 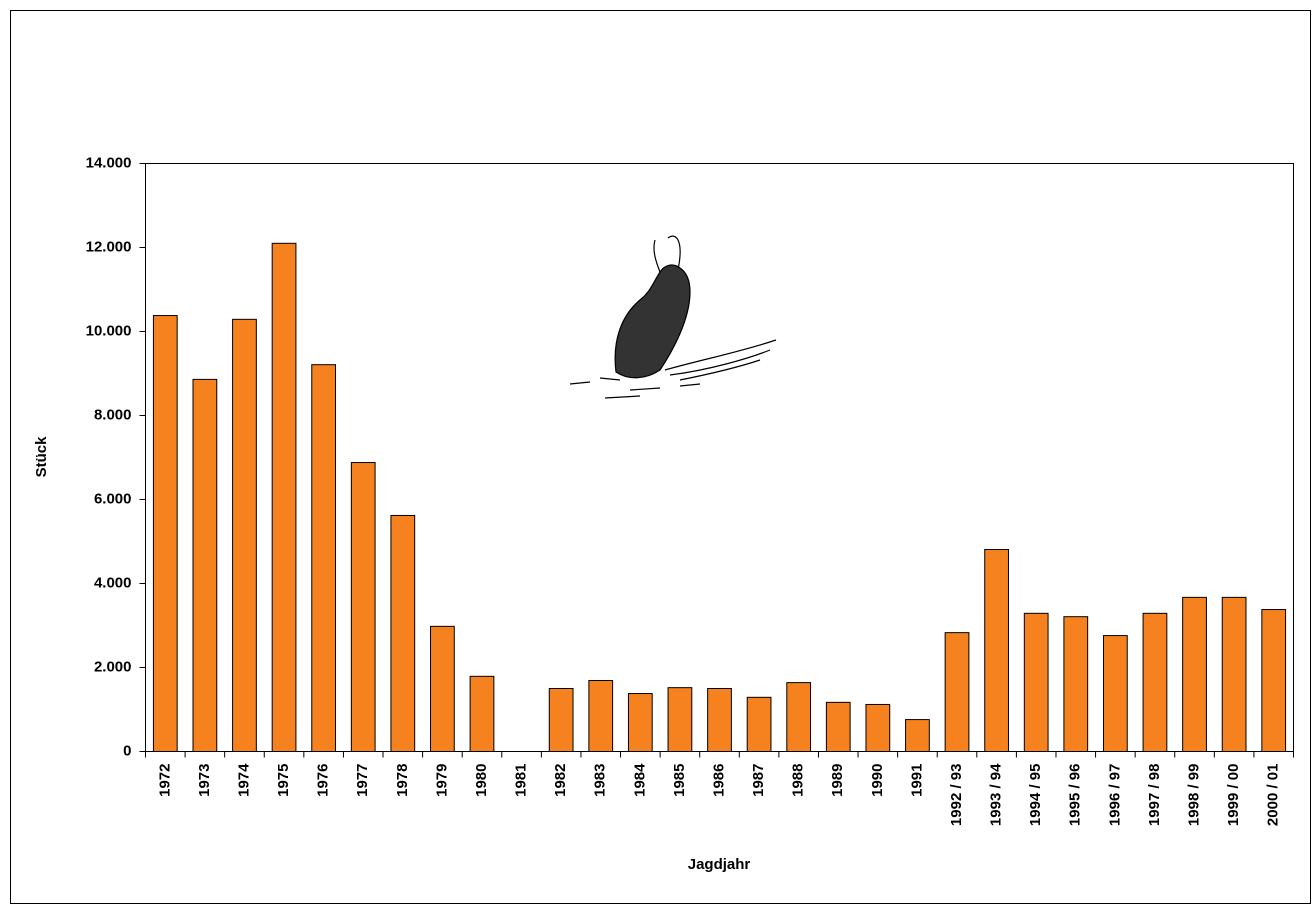 What do you see at coordinates (1233, 795) in the screenshot?
I see `x-tick-label: 1999 / 00` at bounding box center [1233, 795].